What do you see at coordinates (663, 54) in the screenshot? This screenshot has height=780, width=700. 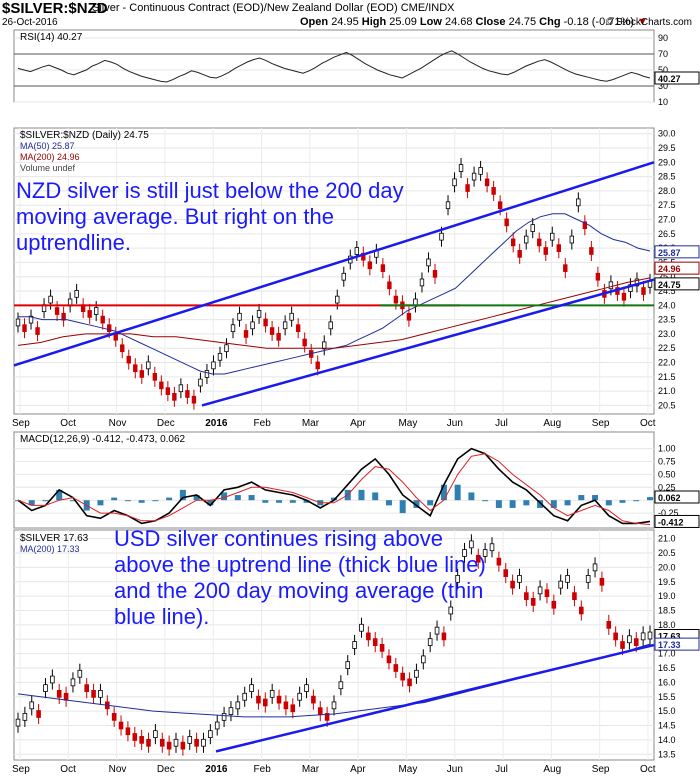 I see `rsi-tick-label: 70` at bounding box center [663, 54].